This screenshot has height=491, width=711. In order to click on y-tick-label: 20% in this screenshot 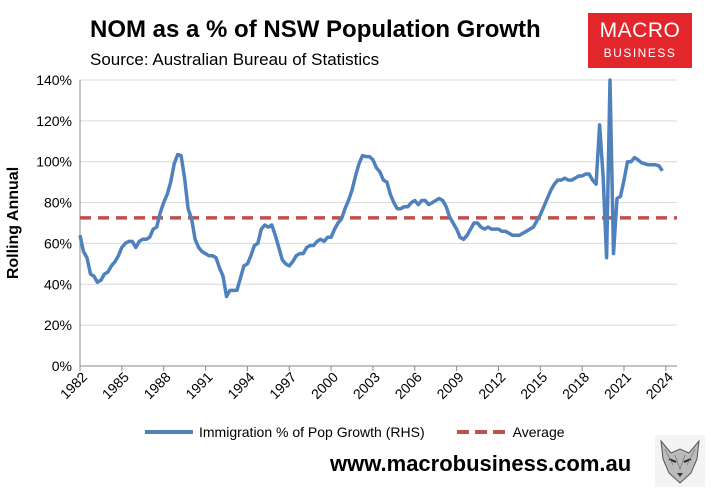, I will do `click(58, 325)`.